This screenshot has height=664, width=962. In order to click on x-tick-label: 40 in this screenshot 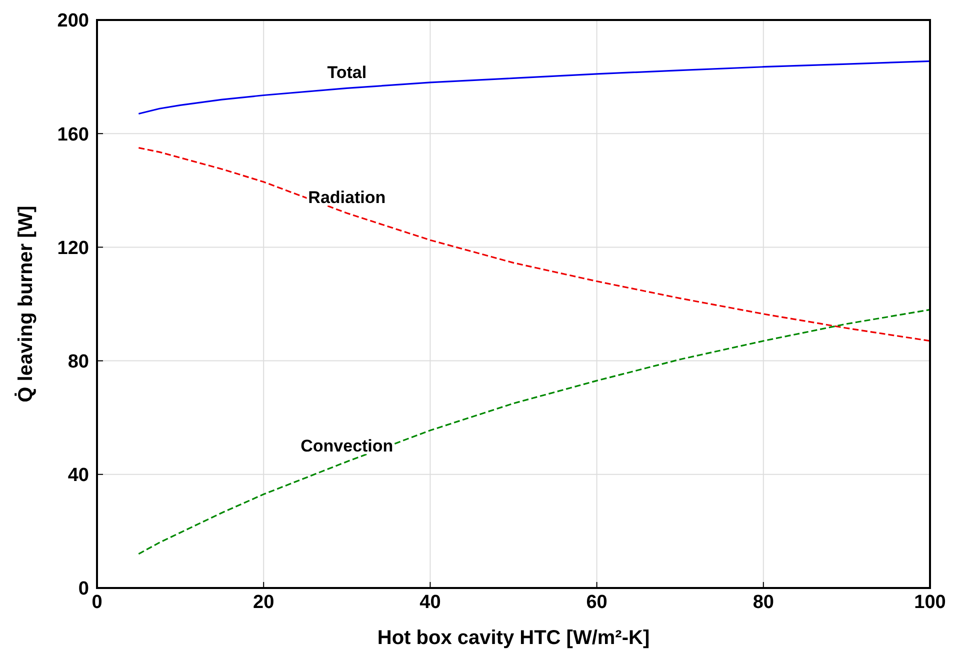, I will do `click(430, 602)`.